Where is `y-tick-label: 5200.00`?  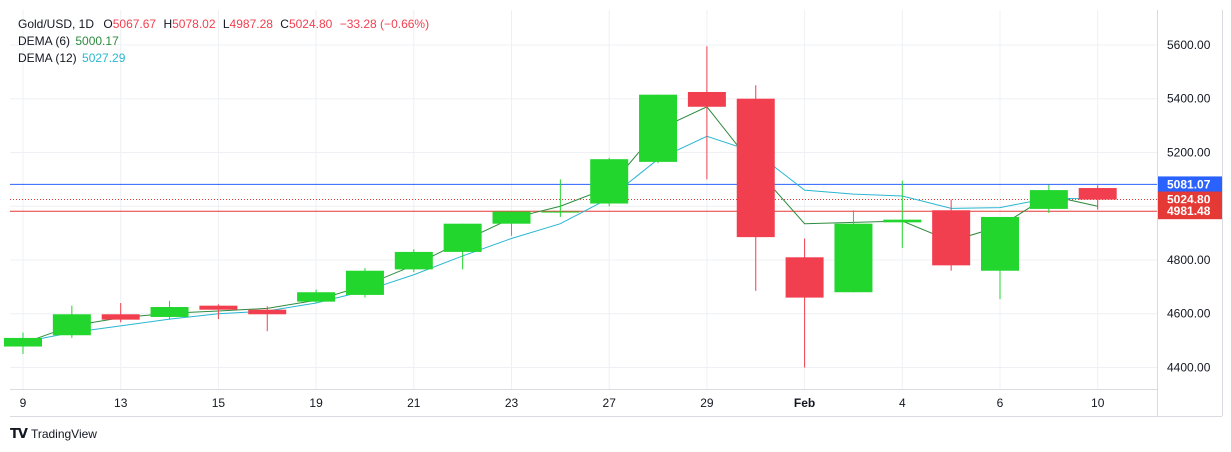 y-tick-label: 5200.00 is located at coordinates (1189, 152).